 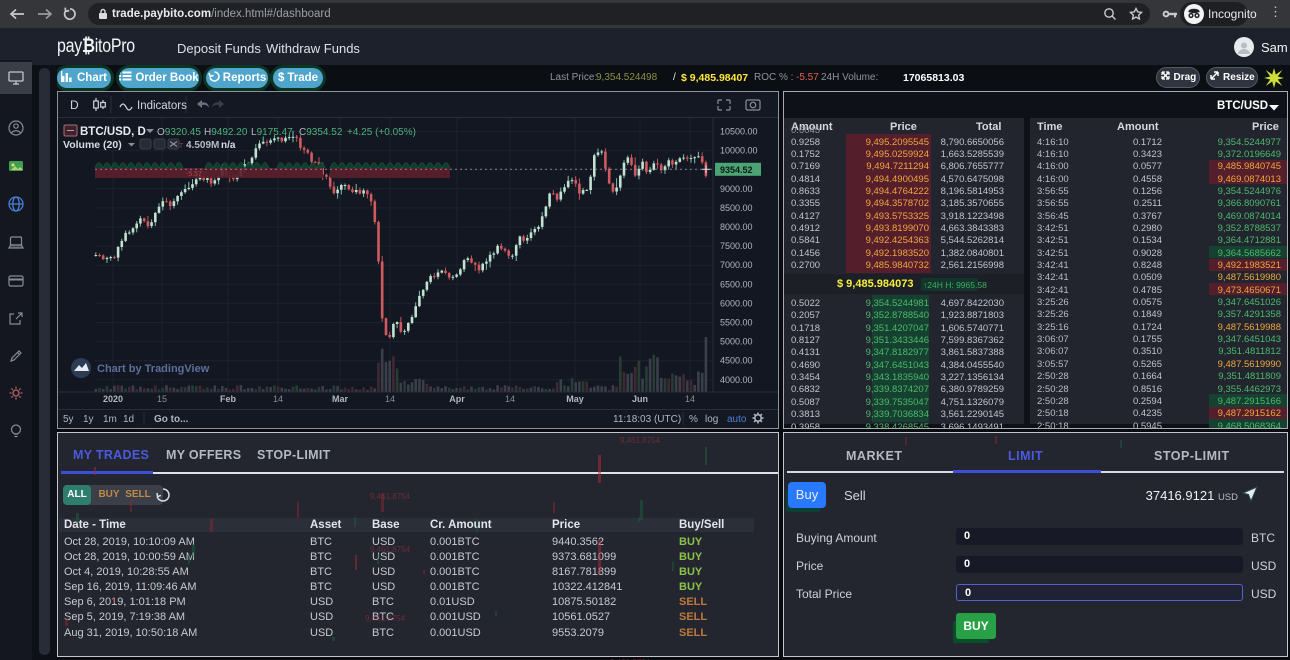 I want to click on svg-text: 9000.00, so click(x=736, y=189).